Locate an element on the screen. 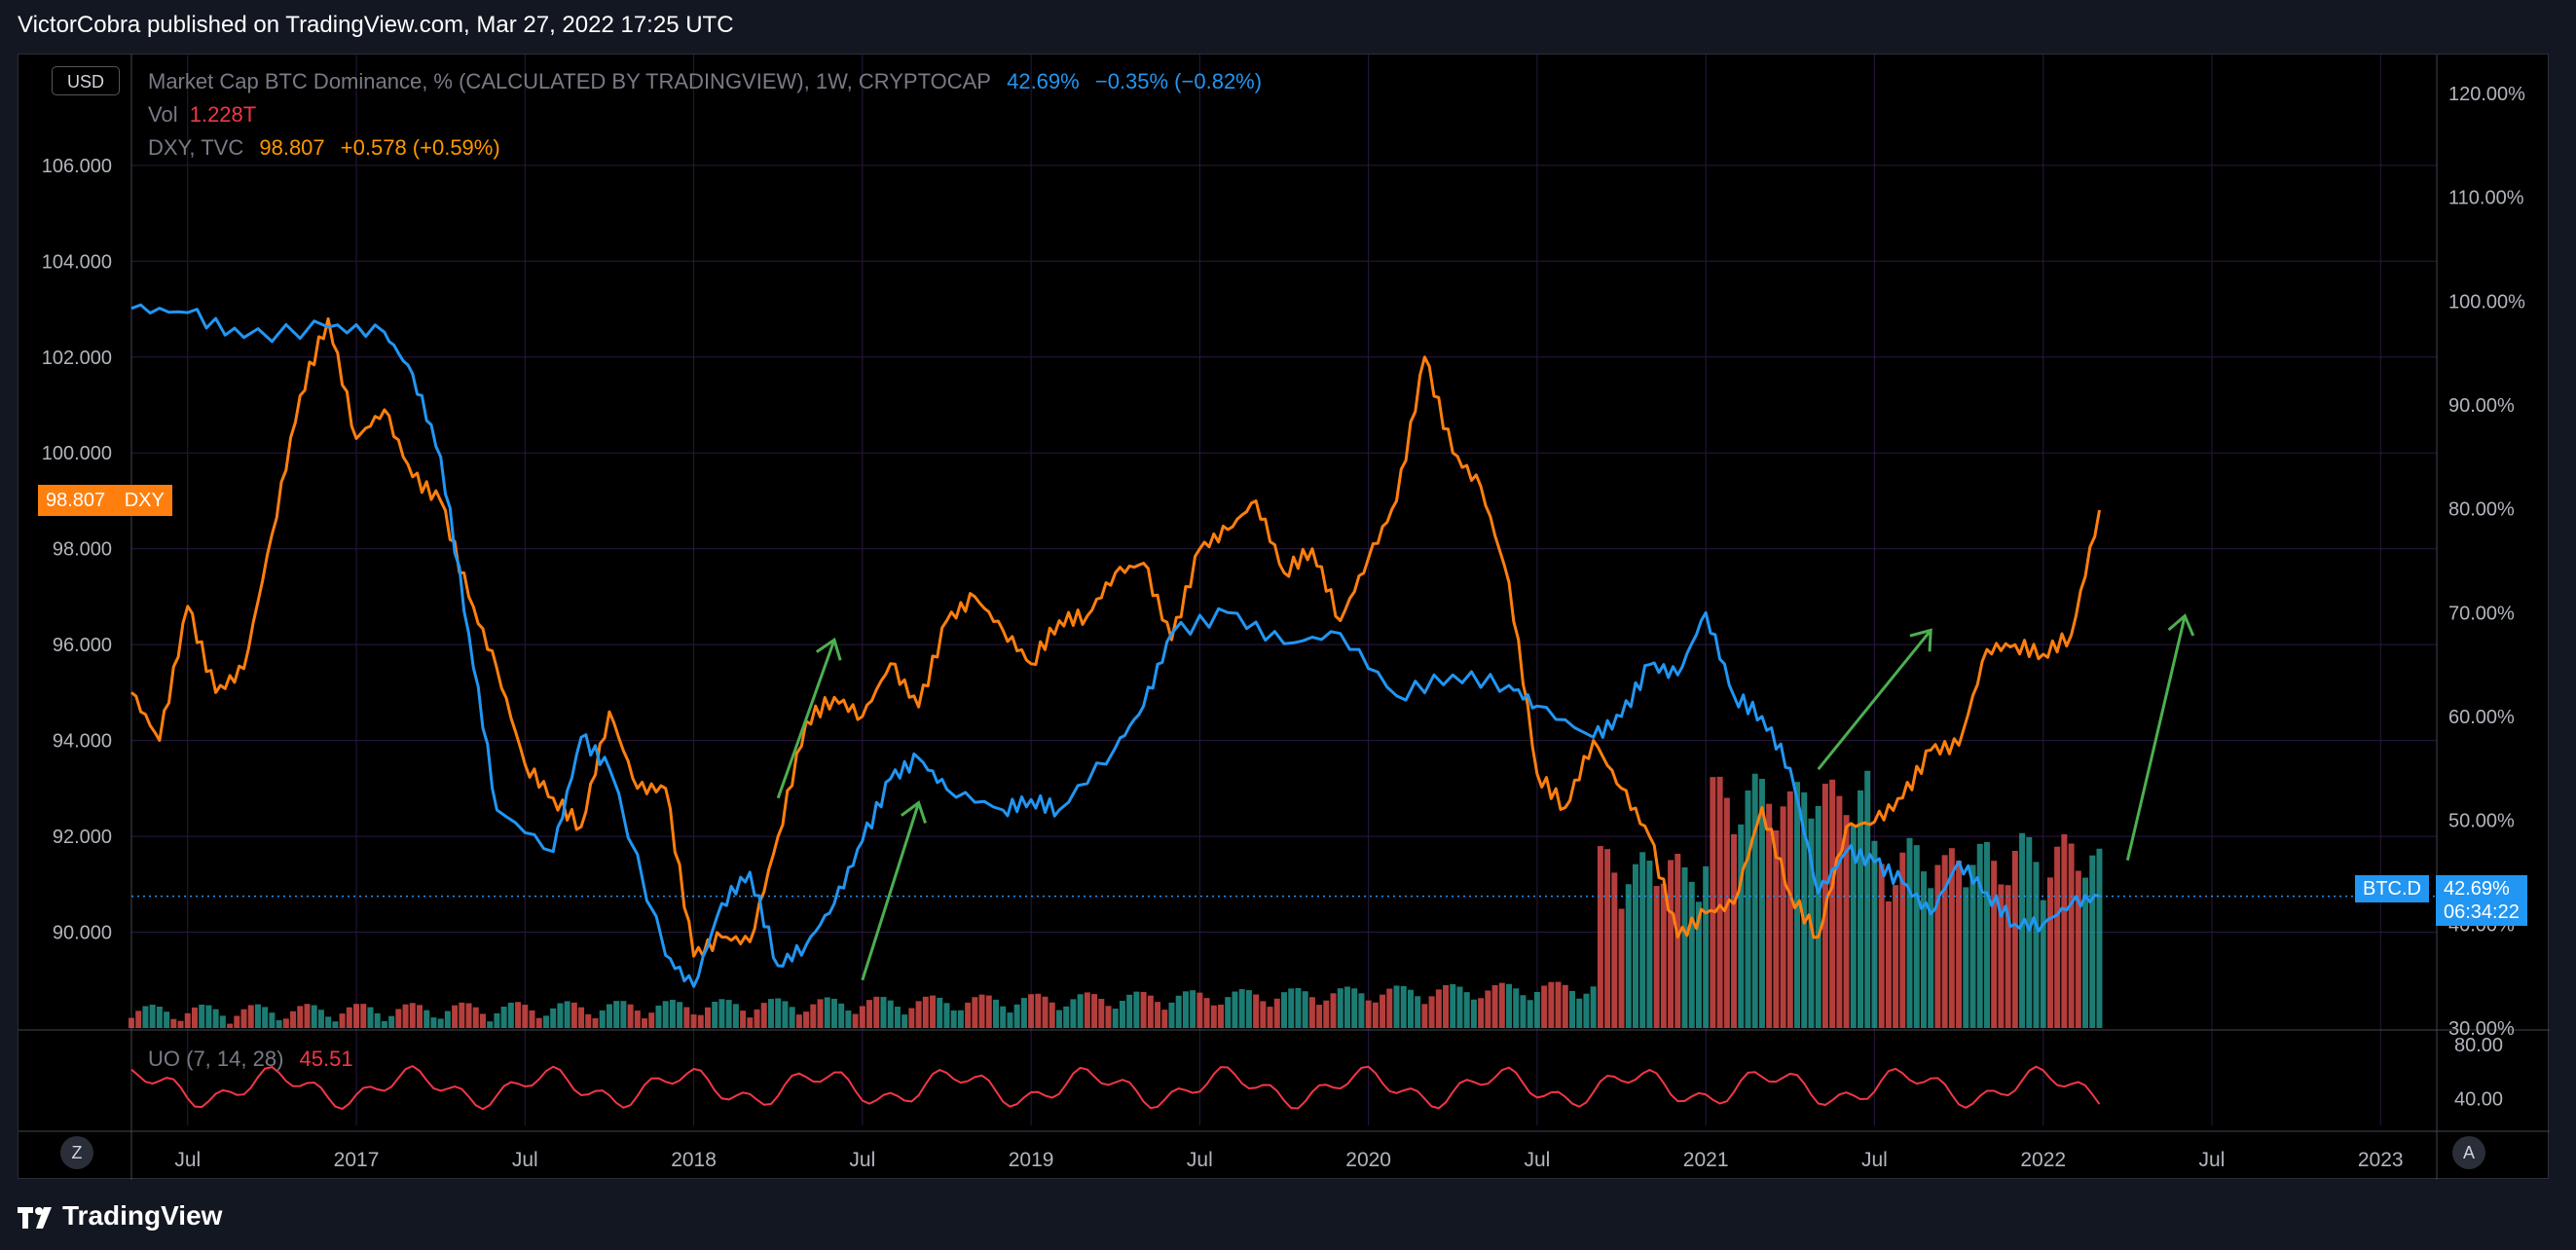 The width and height of the screenshot is (2576, 1250). right-tick-label: 90.00% is located at coordinates (2481, 406).